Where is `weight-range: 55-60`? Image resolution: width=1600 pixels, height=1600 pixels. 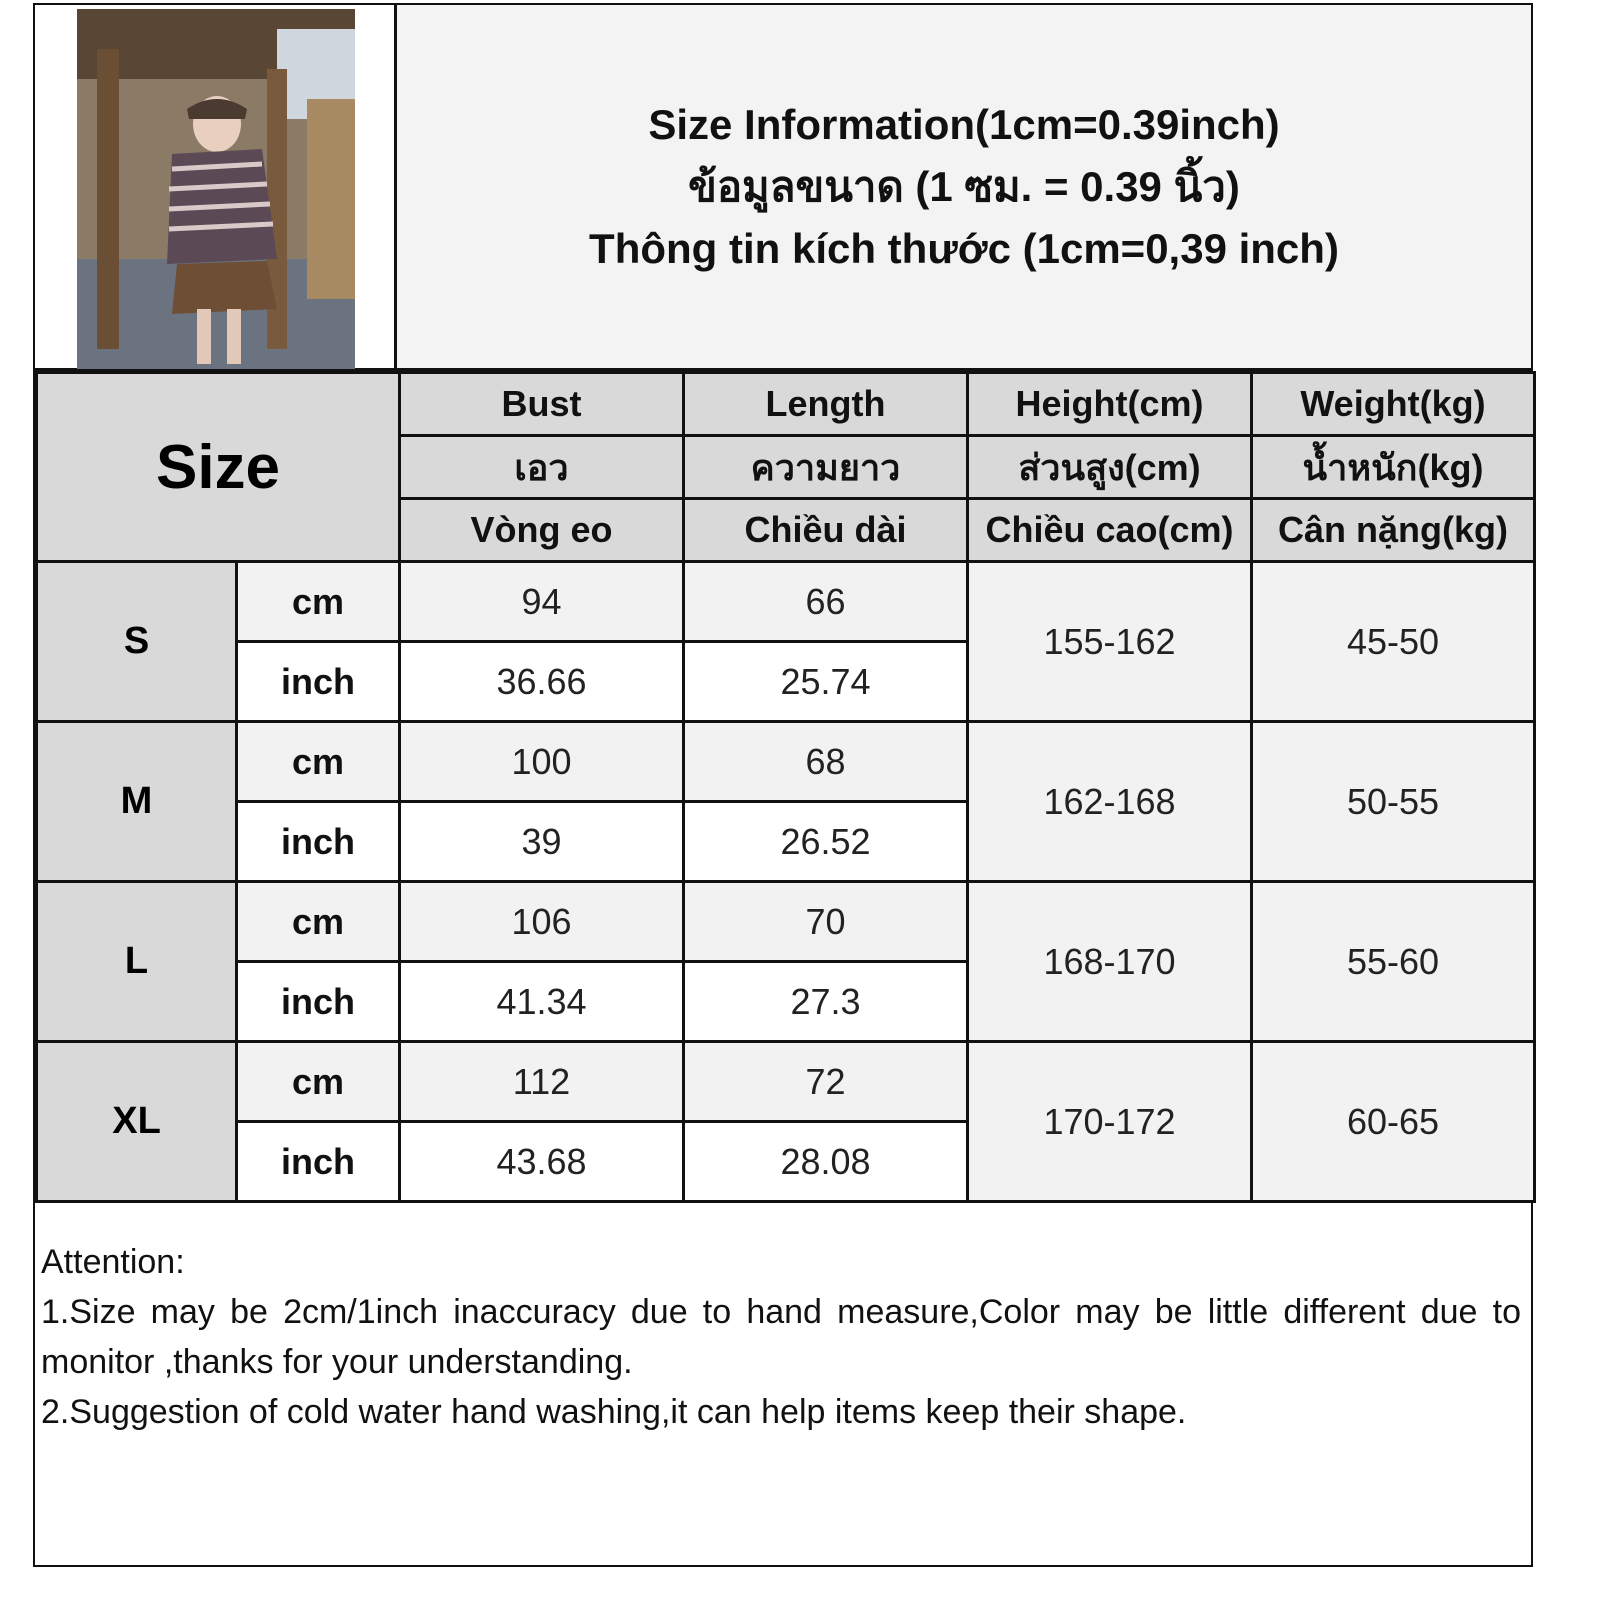
weight-range: 55-60 is located at coordinates (1393, 961).